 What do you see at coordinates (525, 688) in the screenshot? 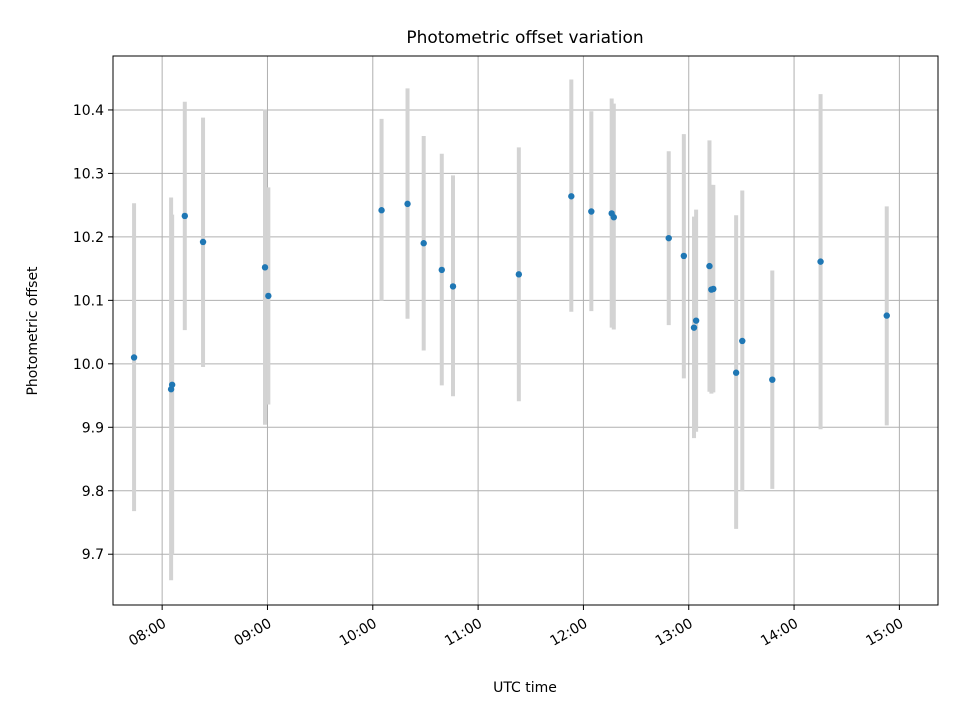
I see `x-axis-label: UTC time` at bounding box center [525, 688].